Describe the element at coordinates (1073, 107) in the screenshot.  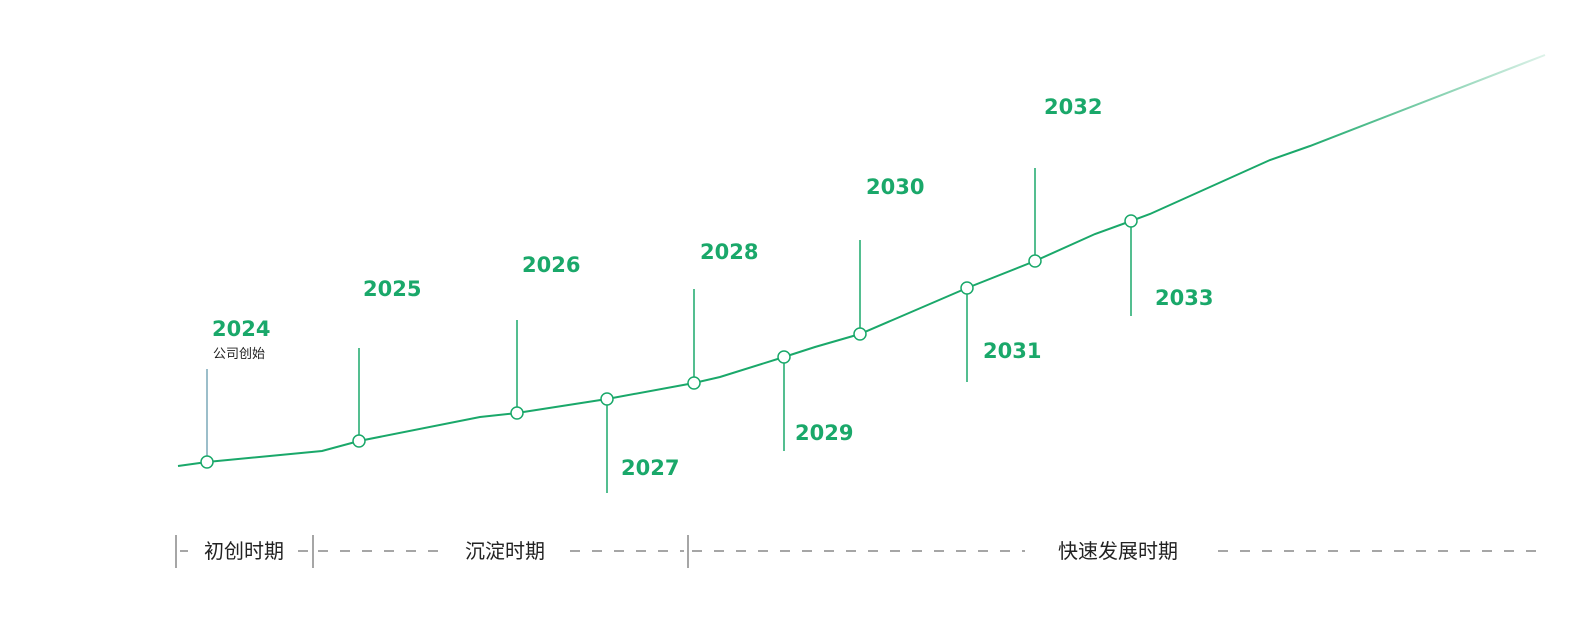
I see `milestone-year: 2032` at that location.